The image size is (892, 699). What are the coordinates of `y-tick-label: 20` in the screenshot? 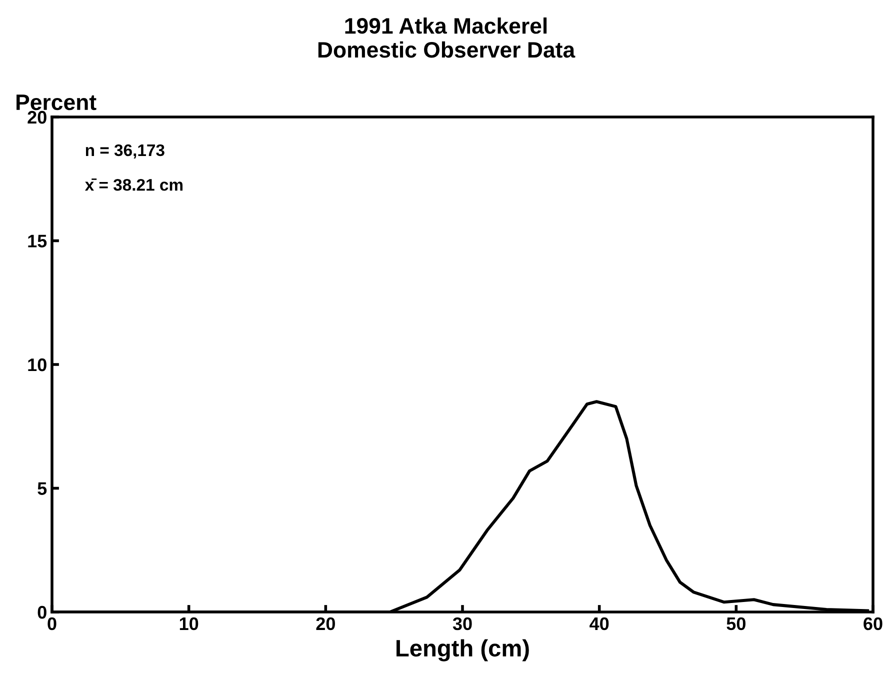 It's located at (37, 117).